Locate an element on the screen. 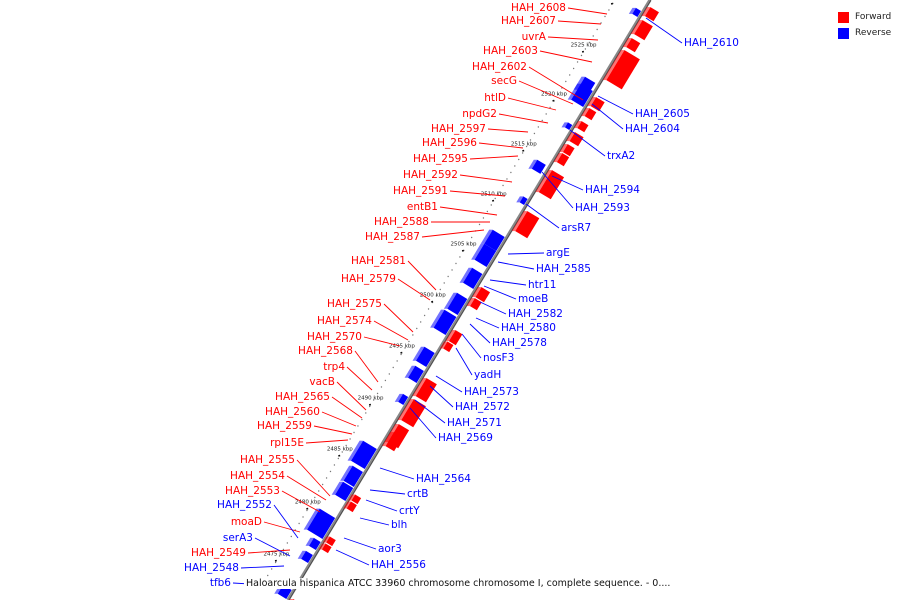 This screenshot has height=600, width=900. gene-label-blh-leader is located at coordinates (374, 521).